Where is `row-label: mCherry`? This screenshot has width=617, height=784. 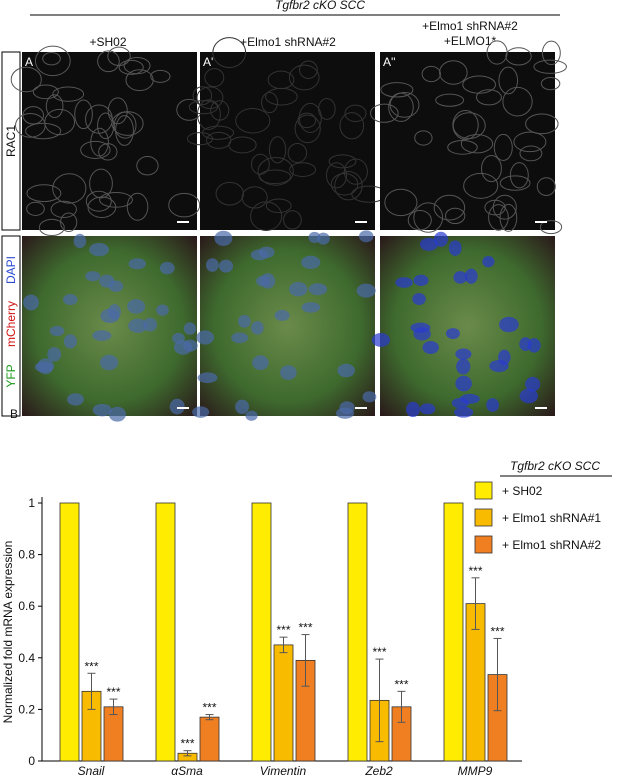
row-label: mCherry is located at coordinates (11, 324).